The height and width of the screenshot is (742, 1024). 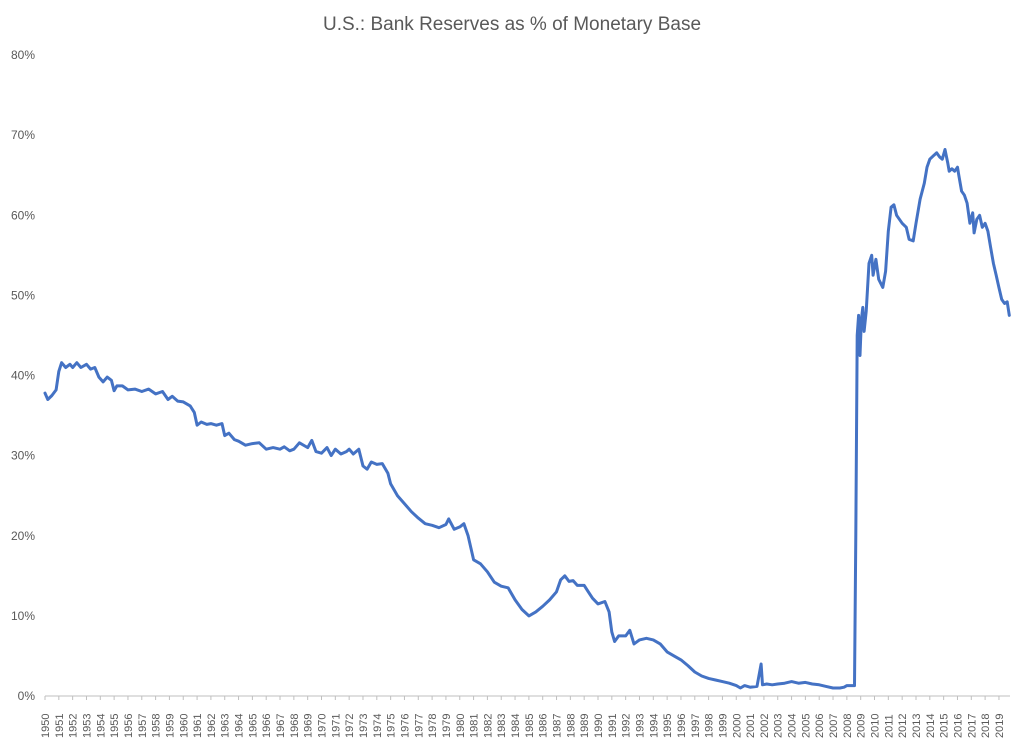 What do you see at coordinates (101, 726) in the screenshot?
I see `x-tick-label: 1954` at bounding box center [101, 726].